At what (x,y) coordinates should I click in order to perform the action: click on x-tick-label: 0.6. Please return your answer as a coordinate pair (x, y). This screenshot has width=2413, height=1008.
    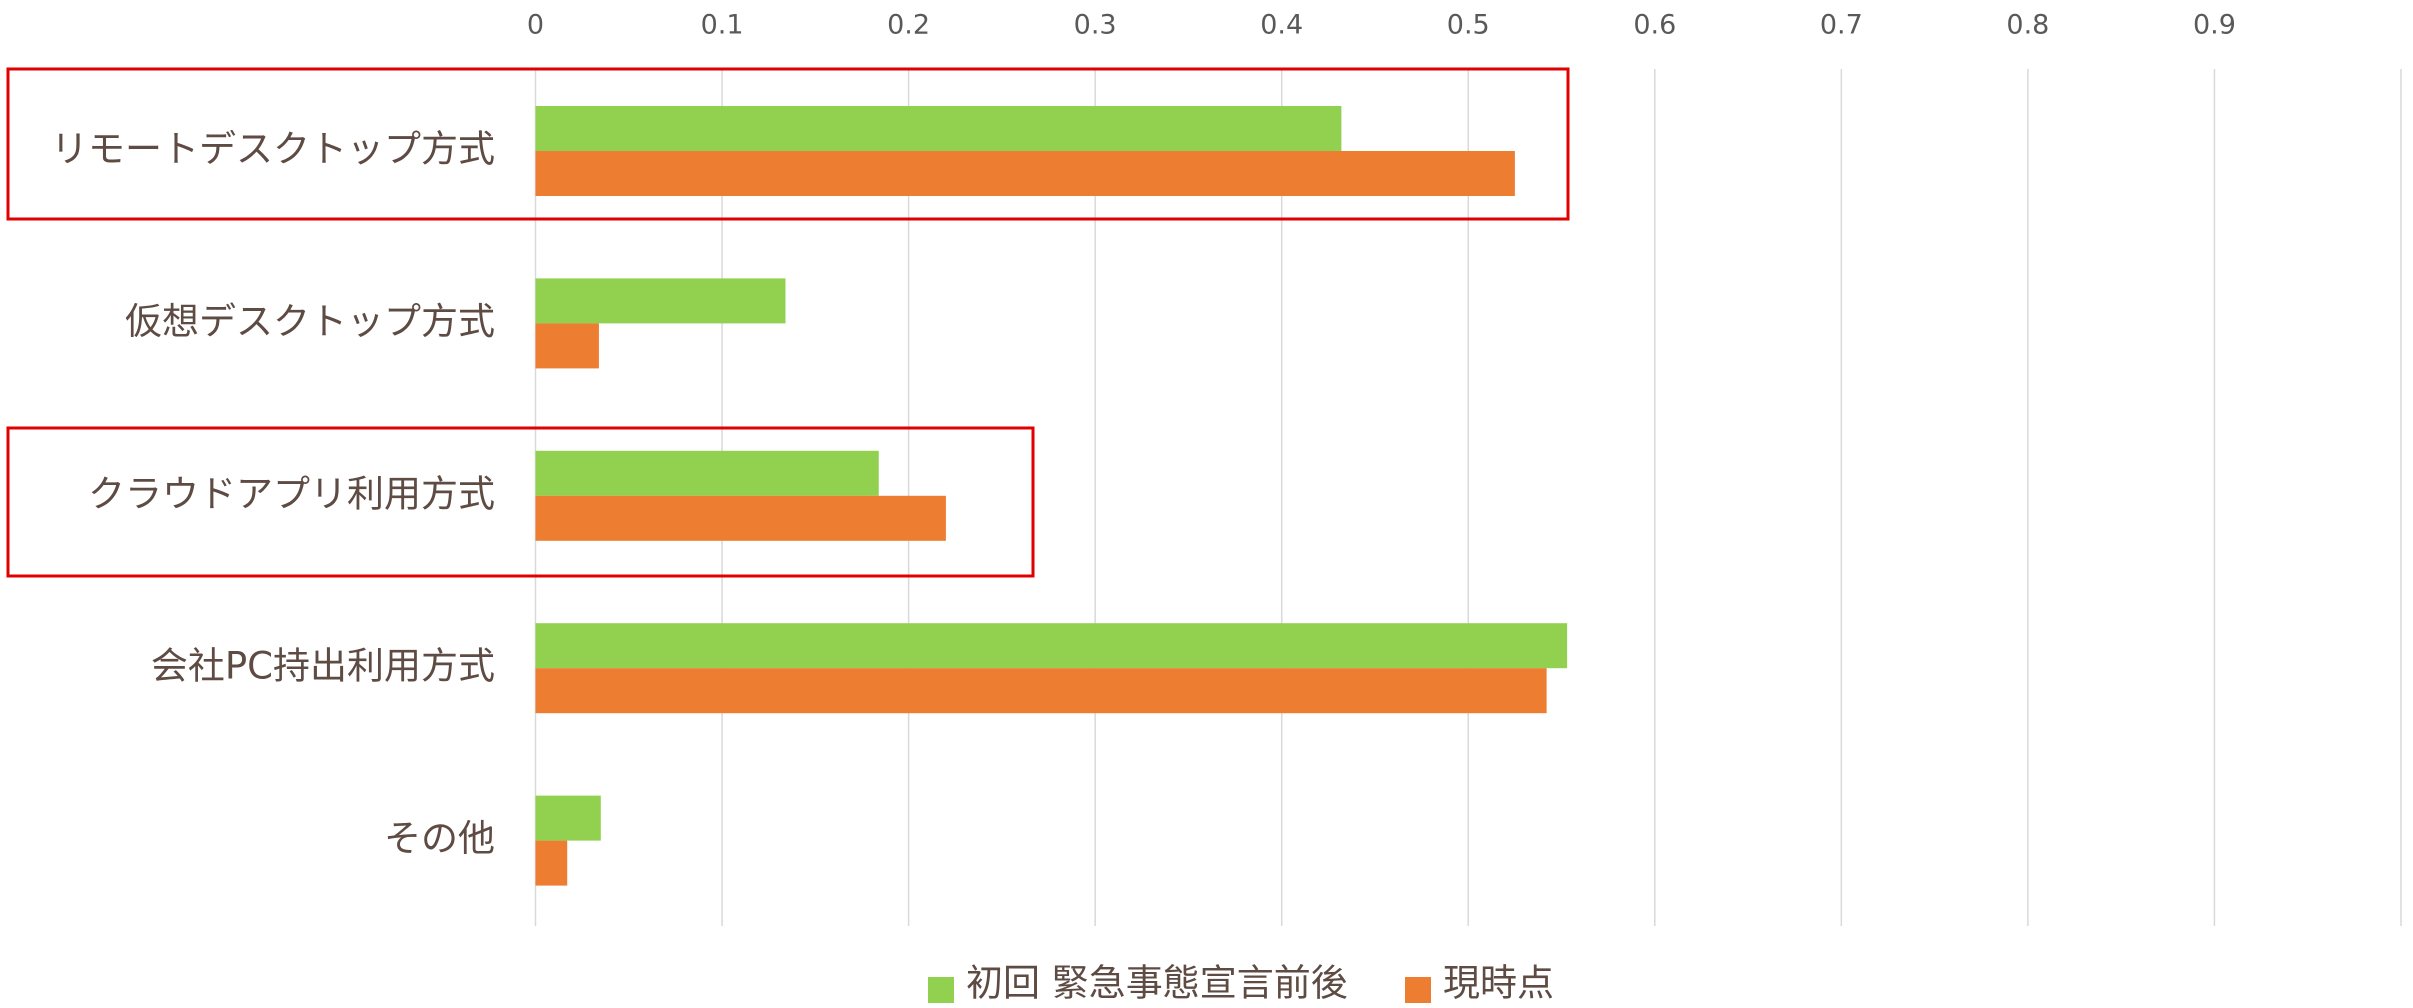
    Looking at the image, I should click on (1654, 25).